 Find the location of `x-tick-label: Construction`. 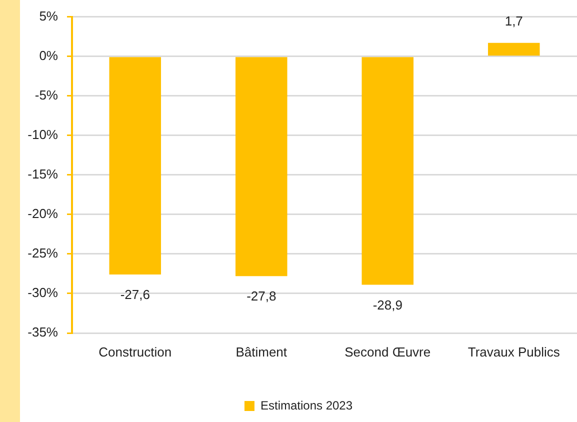

x-tick-label: Construction is located at coordinates (135, 352).